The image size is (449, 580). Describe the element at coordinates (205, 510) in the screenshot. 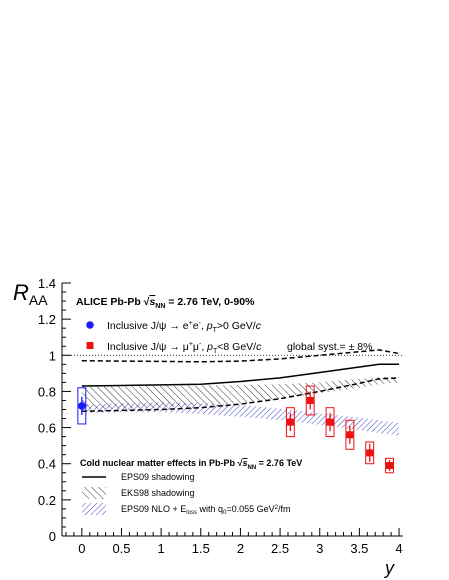

I see `legend-label-eloss: EPS09 NLO + Eloss with q0=0.055 GeV2/fm` at that location.